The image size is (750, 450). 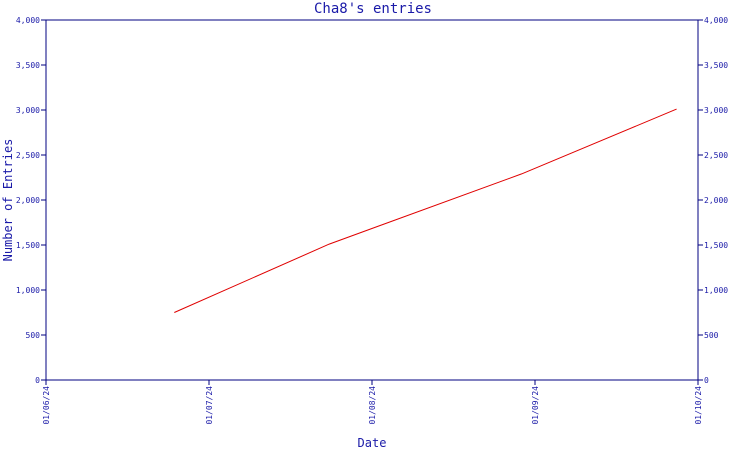 What do you see at coordinates (28, 155) in the screenshot?
I see `y-tick-label-left: 2,500` at bounding box center [28, 155].